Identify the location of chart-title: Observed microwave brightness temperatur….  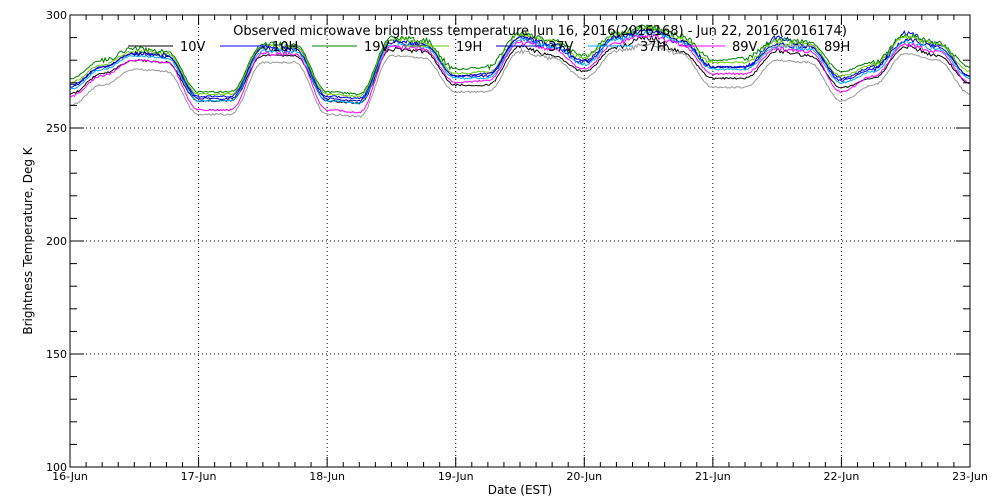
(540, 31).